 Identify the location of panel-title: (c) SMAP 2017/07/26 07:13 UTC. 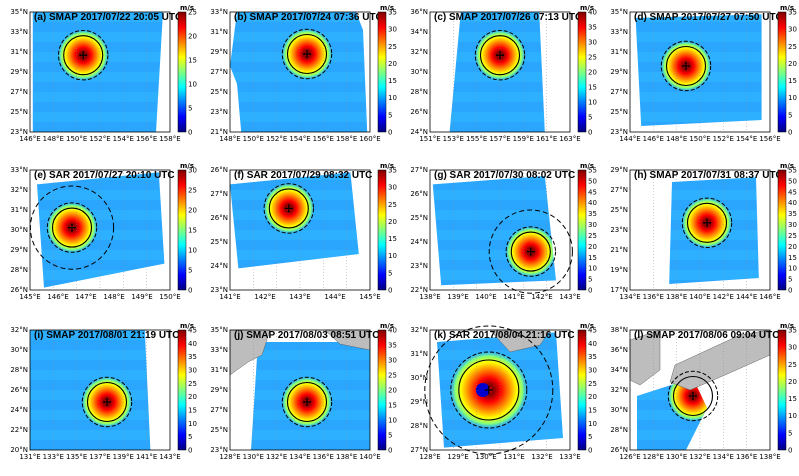
(508, 17).